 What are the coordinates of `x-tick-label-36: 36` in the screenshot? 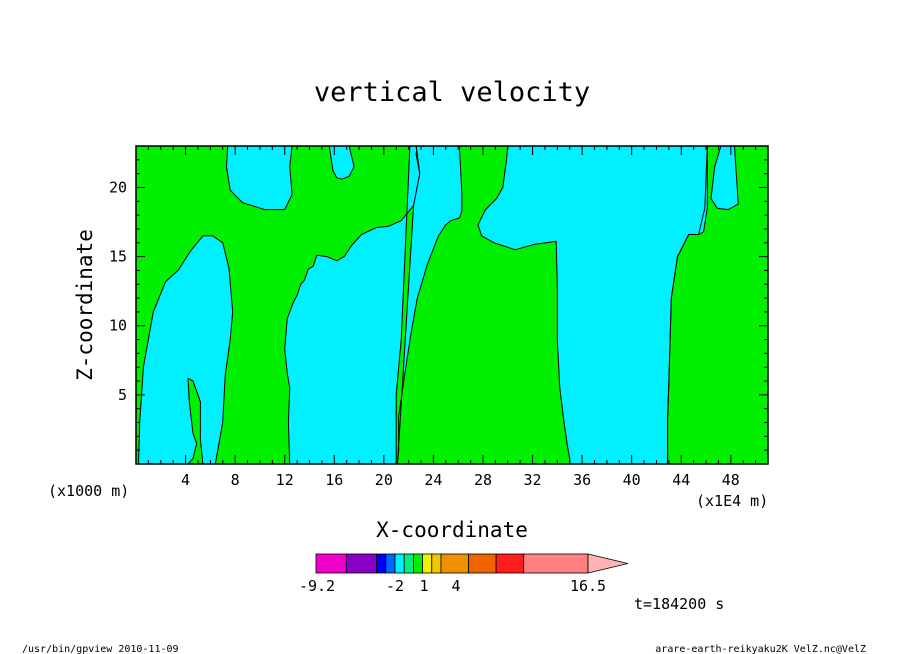 It's located at (582, 480).